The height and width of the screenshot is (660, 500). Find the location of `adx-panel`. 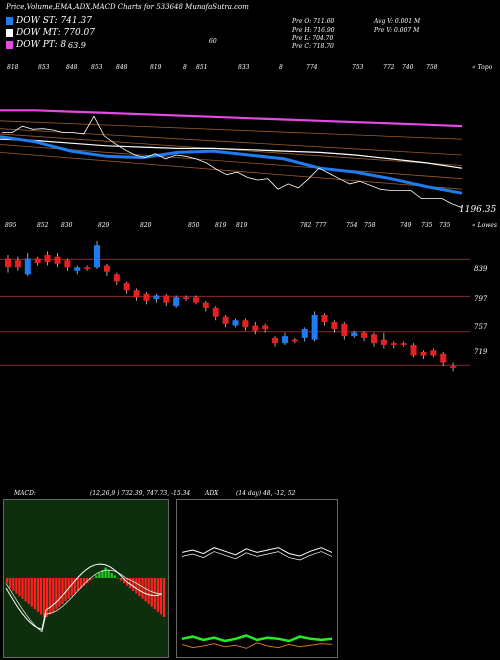

adx-panel is located at coordinates (257, 578).